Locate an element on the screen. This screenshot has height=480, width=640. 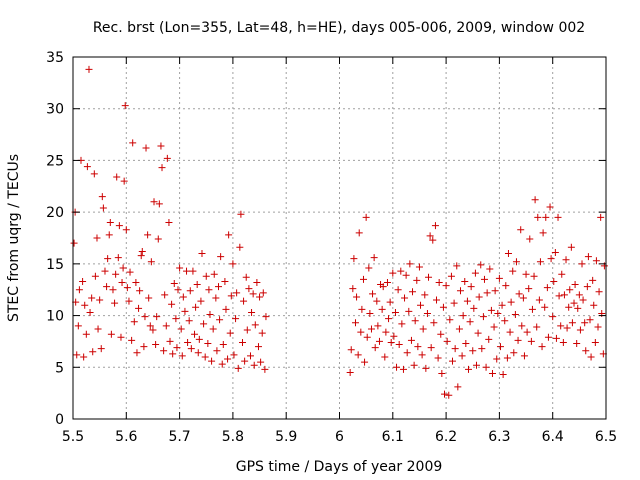
x-axis-label: GPS time / Days of year 2009 is located at coordinates (339, 467).